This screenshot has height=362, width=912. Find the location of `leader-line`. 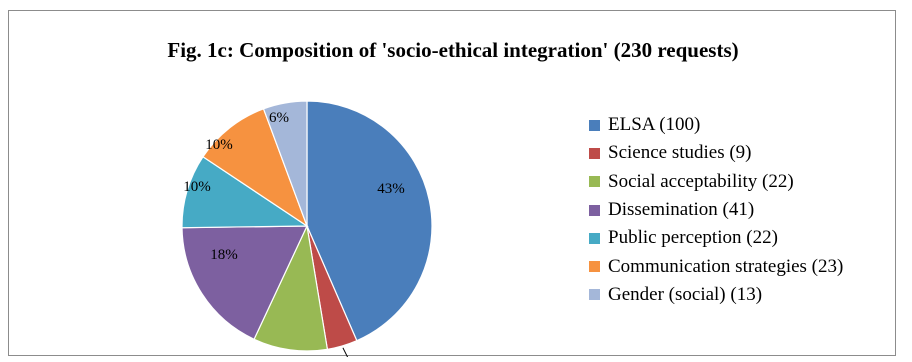

leader-line is located at coordinates (345, 352).